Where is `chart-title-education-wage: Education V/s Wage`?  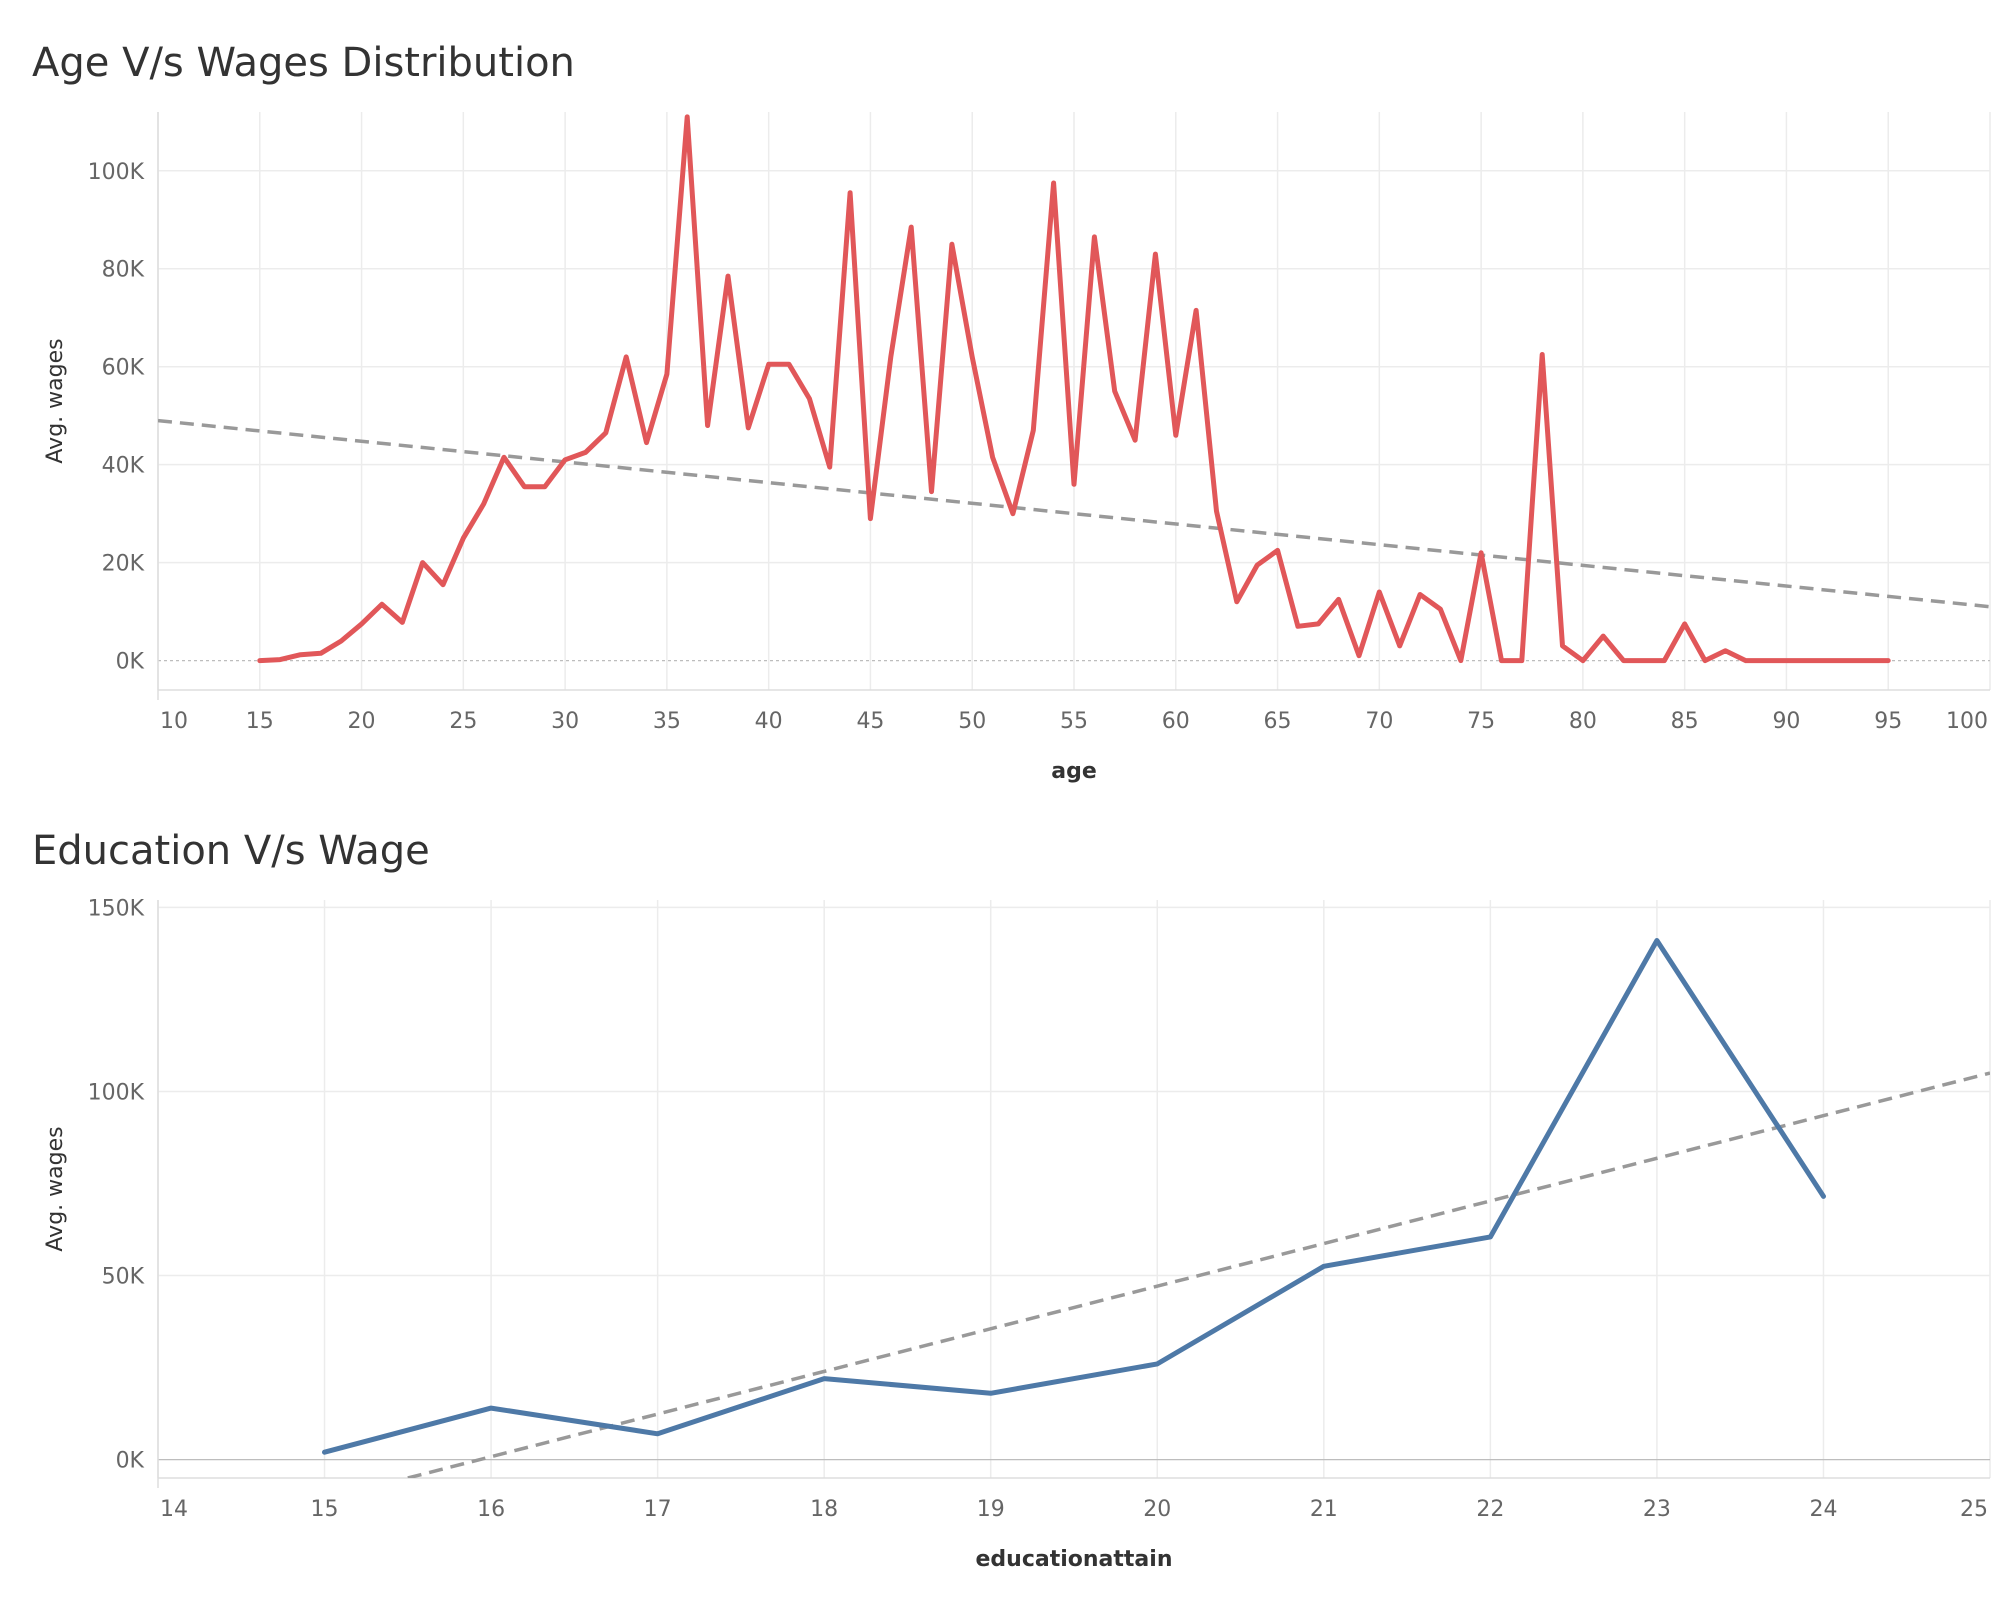
chart-title-education-wage: Education V/s Wage is located at coordinates (231, 851).